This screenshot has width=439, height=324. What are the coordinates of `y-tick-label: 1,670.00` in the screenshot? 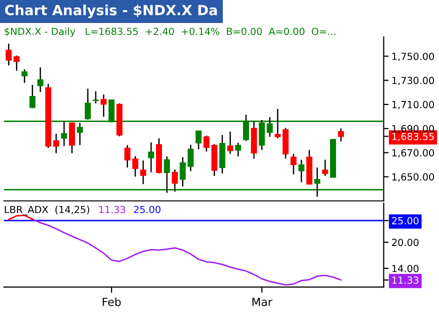 It's located at (413, 153).